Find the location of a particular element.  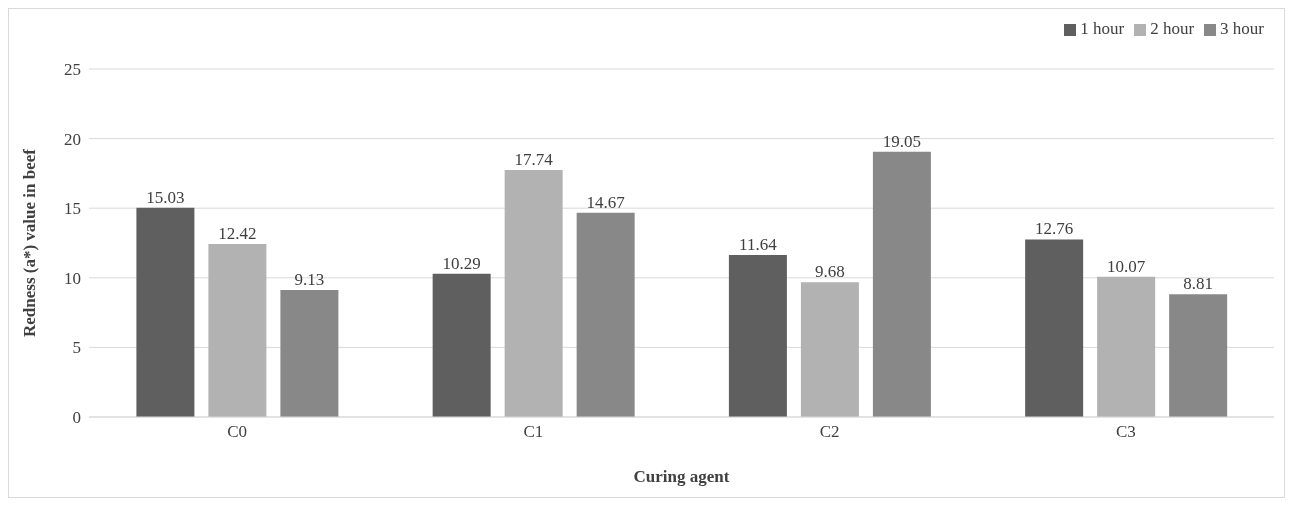

x-tick-label: C3 is located at coordinates (1125, 432).